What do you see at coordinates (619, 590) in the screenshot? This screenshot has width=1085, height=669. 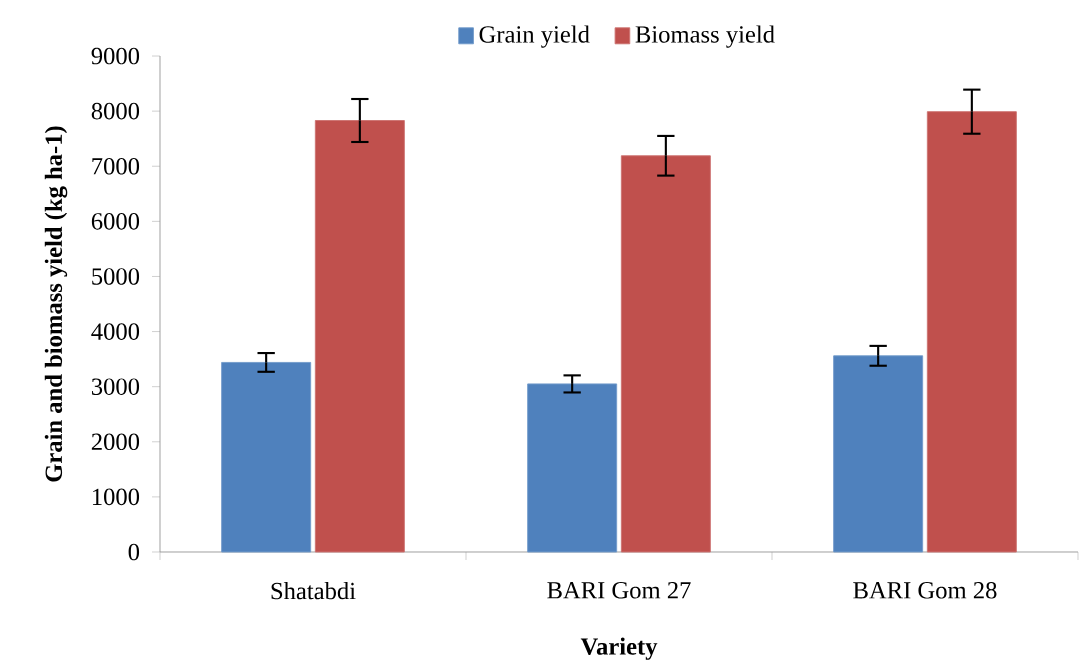 I see `x-tick-label: BARI Gom 27` at bounding box center [619, 590].